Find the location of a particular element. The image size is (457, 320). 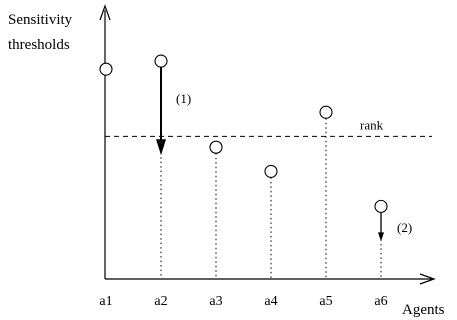

tick-label-a3: a3 is located at coordinates (215, 301).